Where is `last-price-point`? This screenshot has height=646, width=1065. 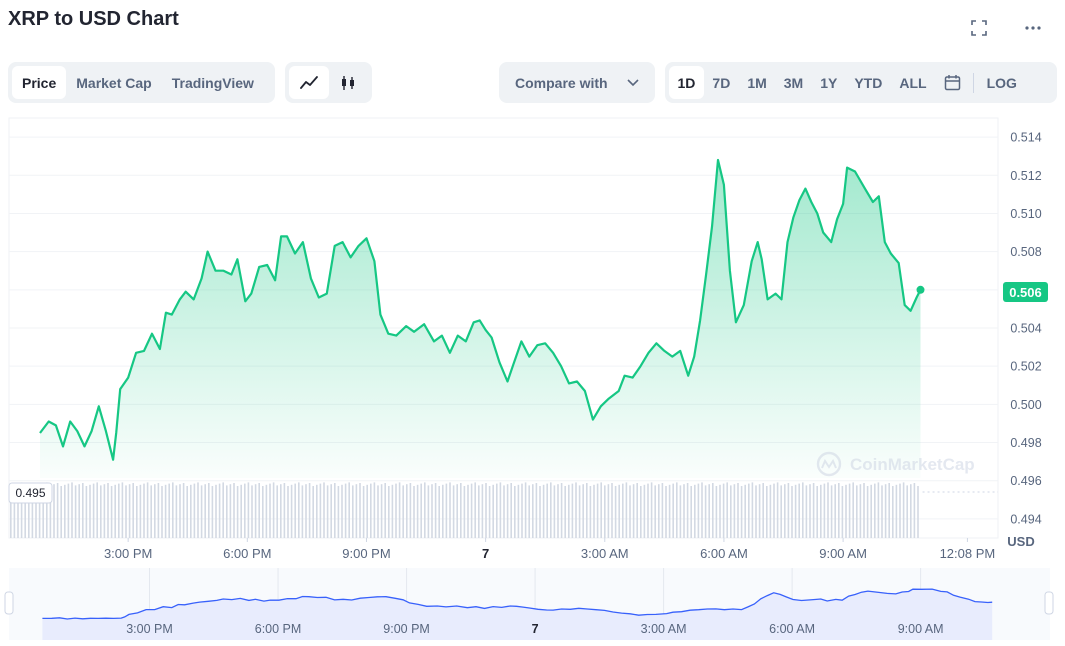
last-price-point is located at coordinates (920, 289).